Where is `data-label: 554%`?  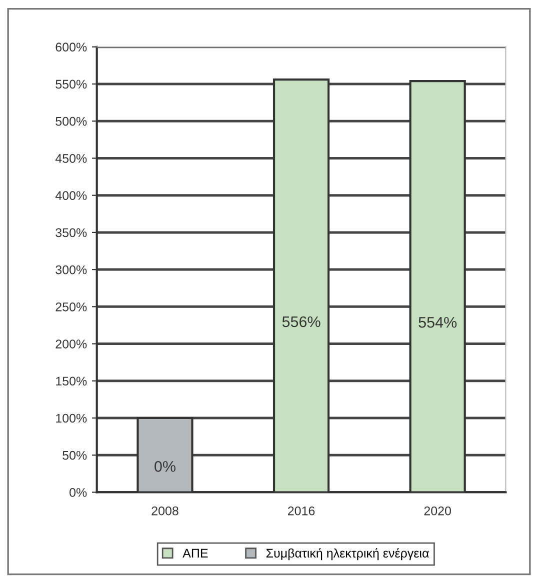
data-label: 554% is located at coordinates (437, 322).